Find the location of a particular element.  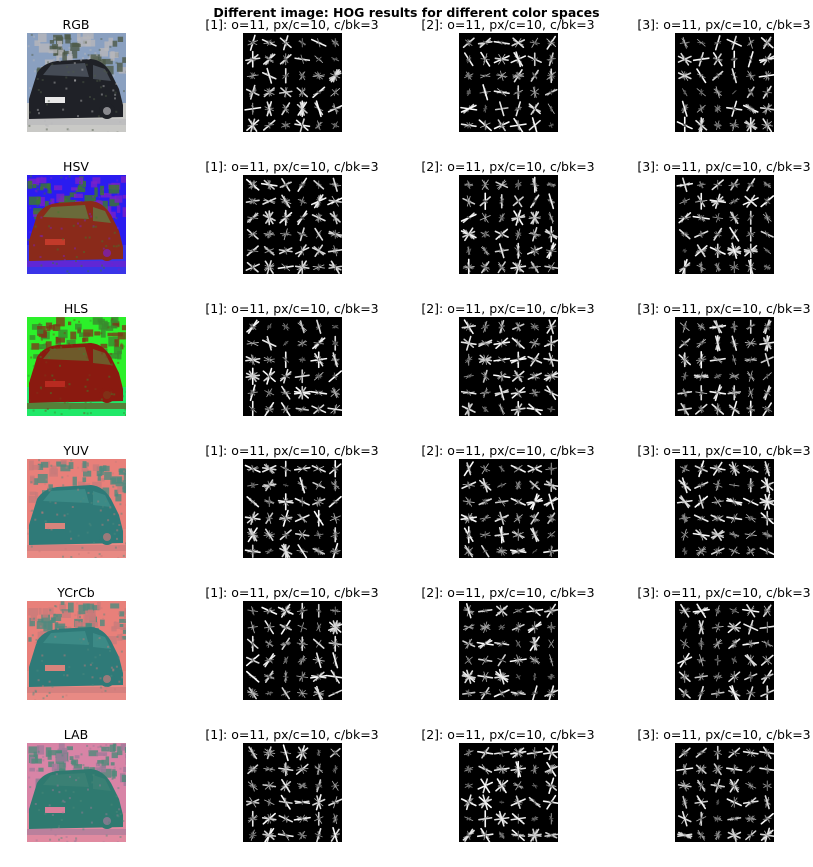

color-space-label: RGB is located at coordinates (76, 24).